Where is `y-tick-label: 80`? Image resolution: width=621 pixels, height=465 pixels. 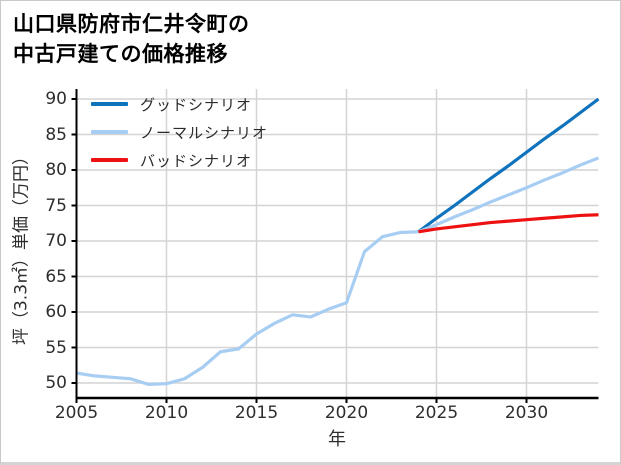 y-tick-label: 80 is located at coordinates (56, 170).